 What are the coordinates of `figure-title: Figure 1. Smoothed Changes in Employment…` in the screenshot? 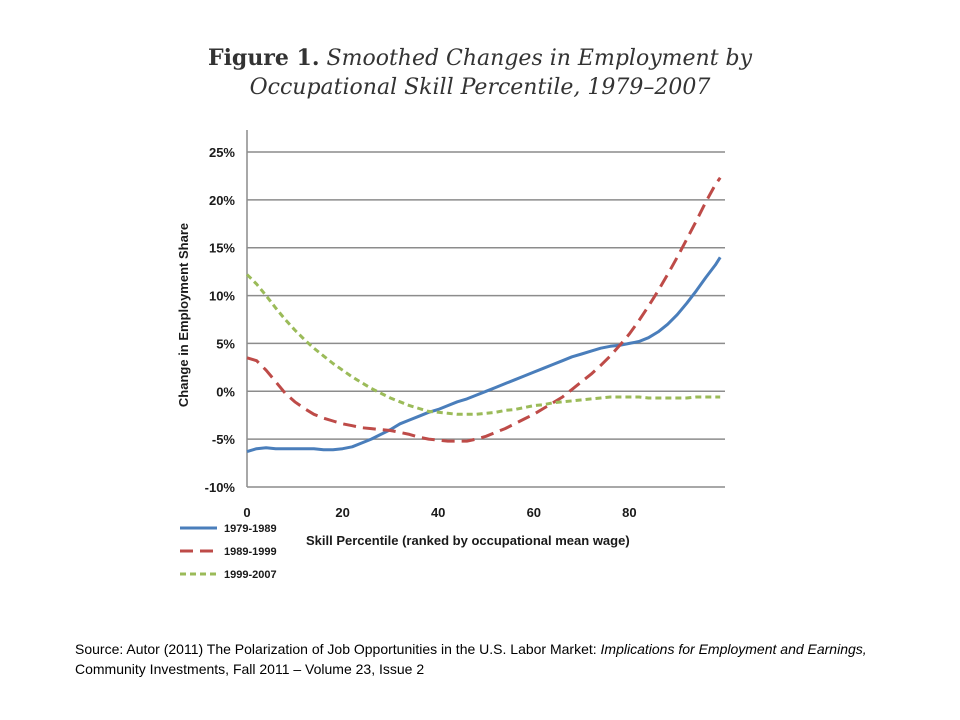 It's located at (480, 73).